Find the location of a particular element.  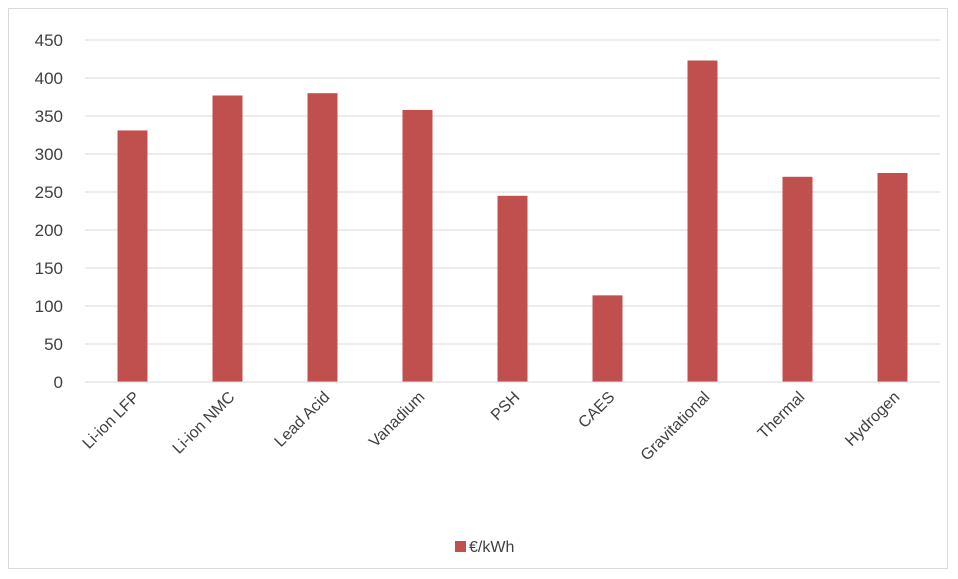

x-tick-label: Vanadium is located at coordinates (397, 420).